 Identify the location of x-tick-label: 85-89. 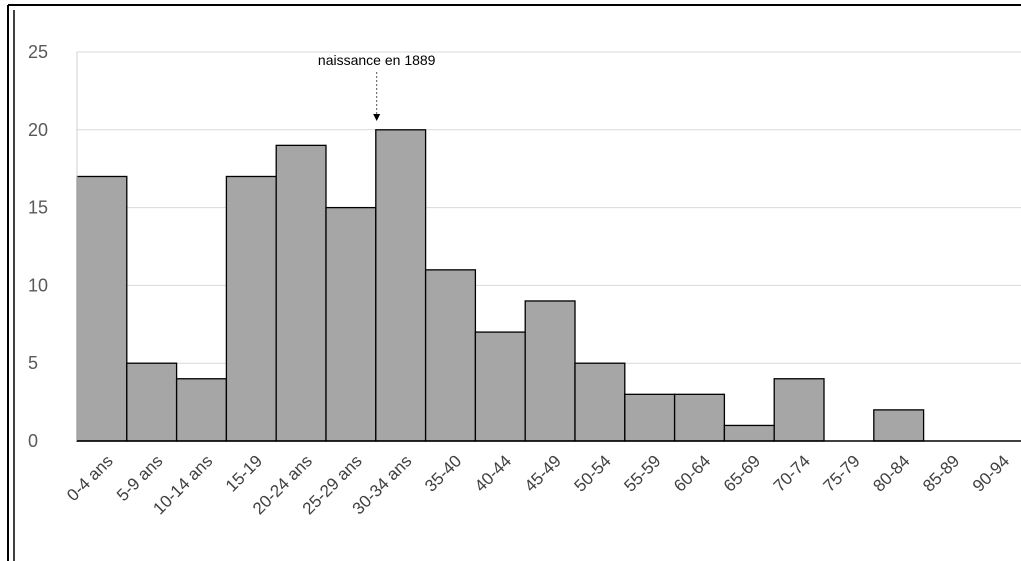
(941, 473).